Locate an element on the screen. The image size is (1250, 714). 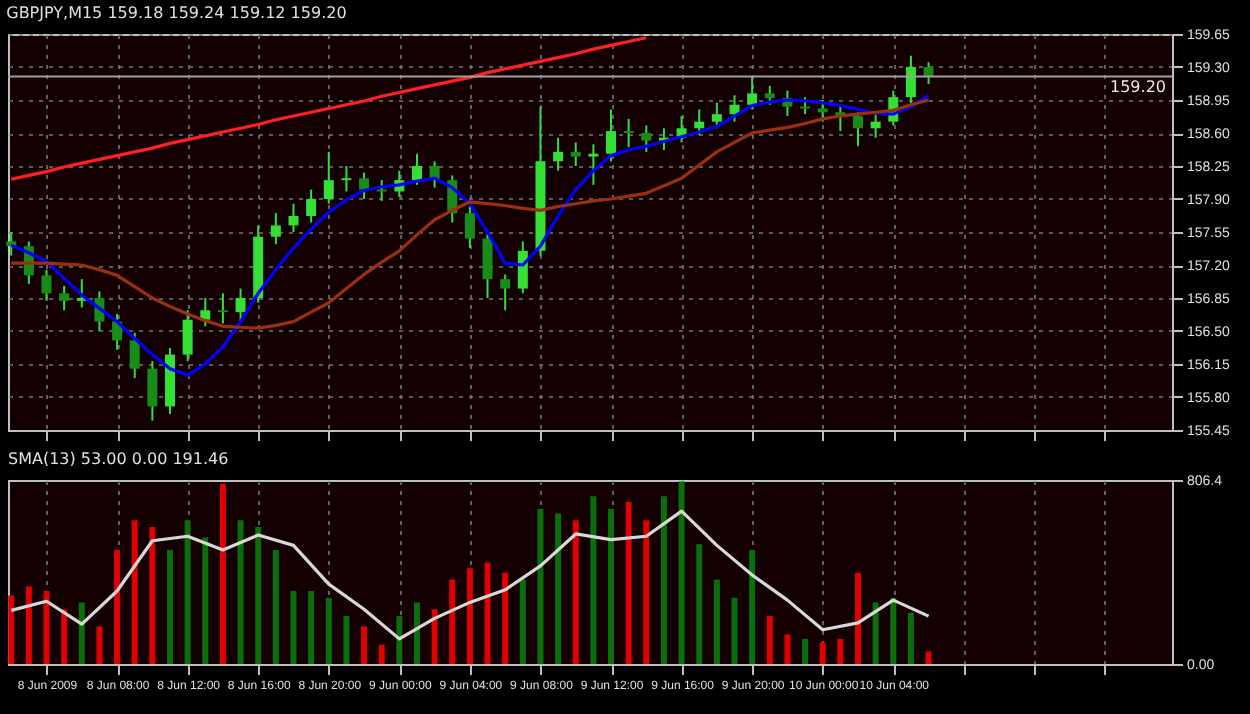
ref-line-label: 159.20 is located at coordinates (1138, 87).